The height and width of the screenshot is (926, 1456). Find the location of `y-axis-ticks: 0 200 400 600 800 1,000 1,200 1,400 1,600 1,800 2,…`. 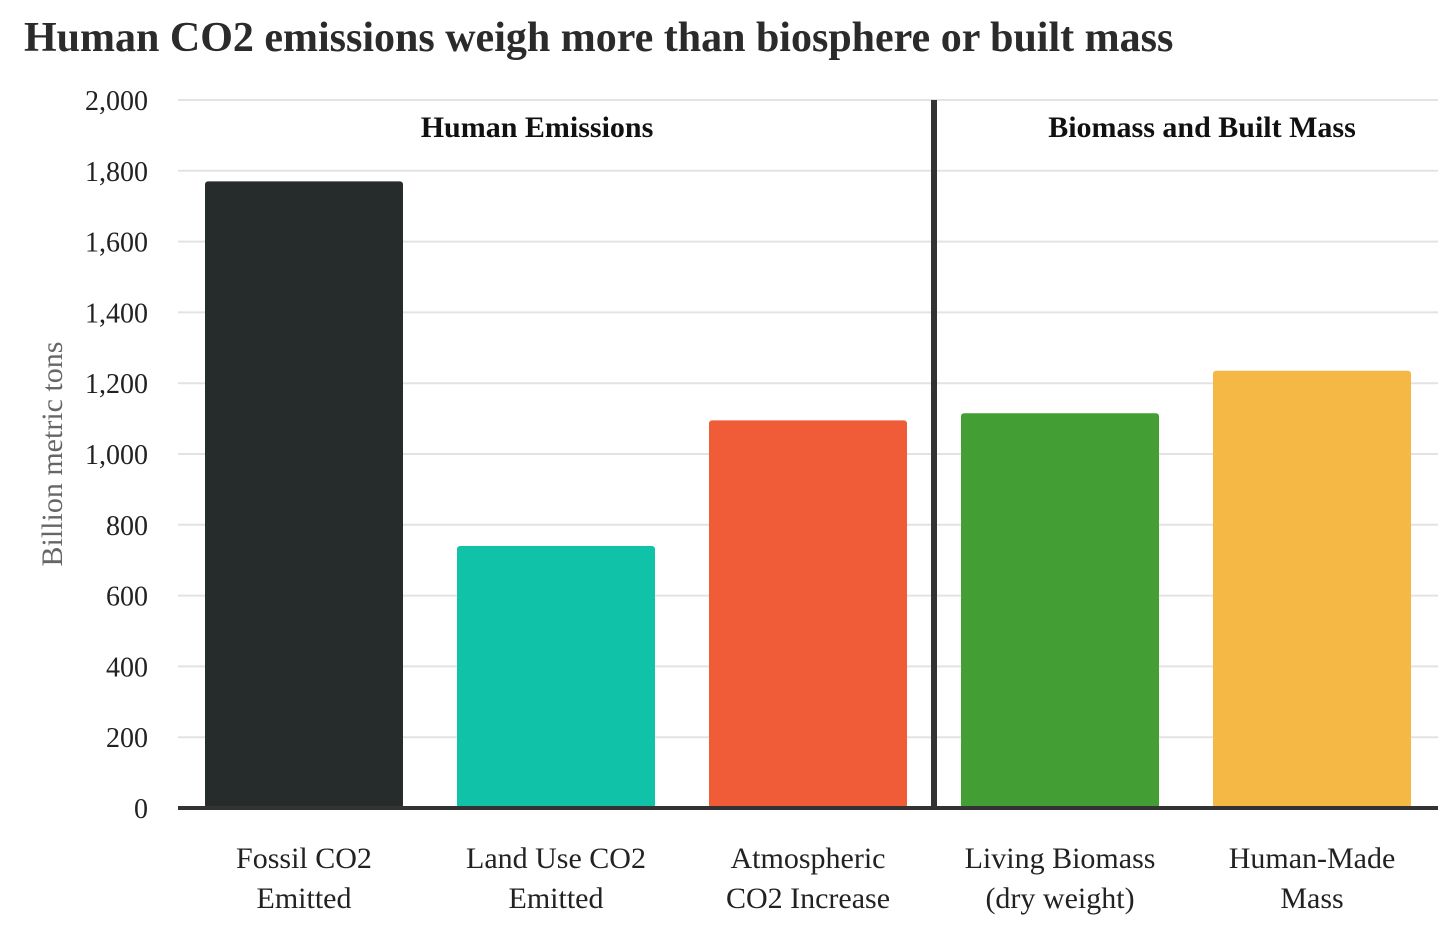

y-axis-ticks: 0 200 400 600 800 1,000 1,200 1,400 1,600 1,800 2,… is located at coordinates (116, 455).